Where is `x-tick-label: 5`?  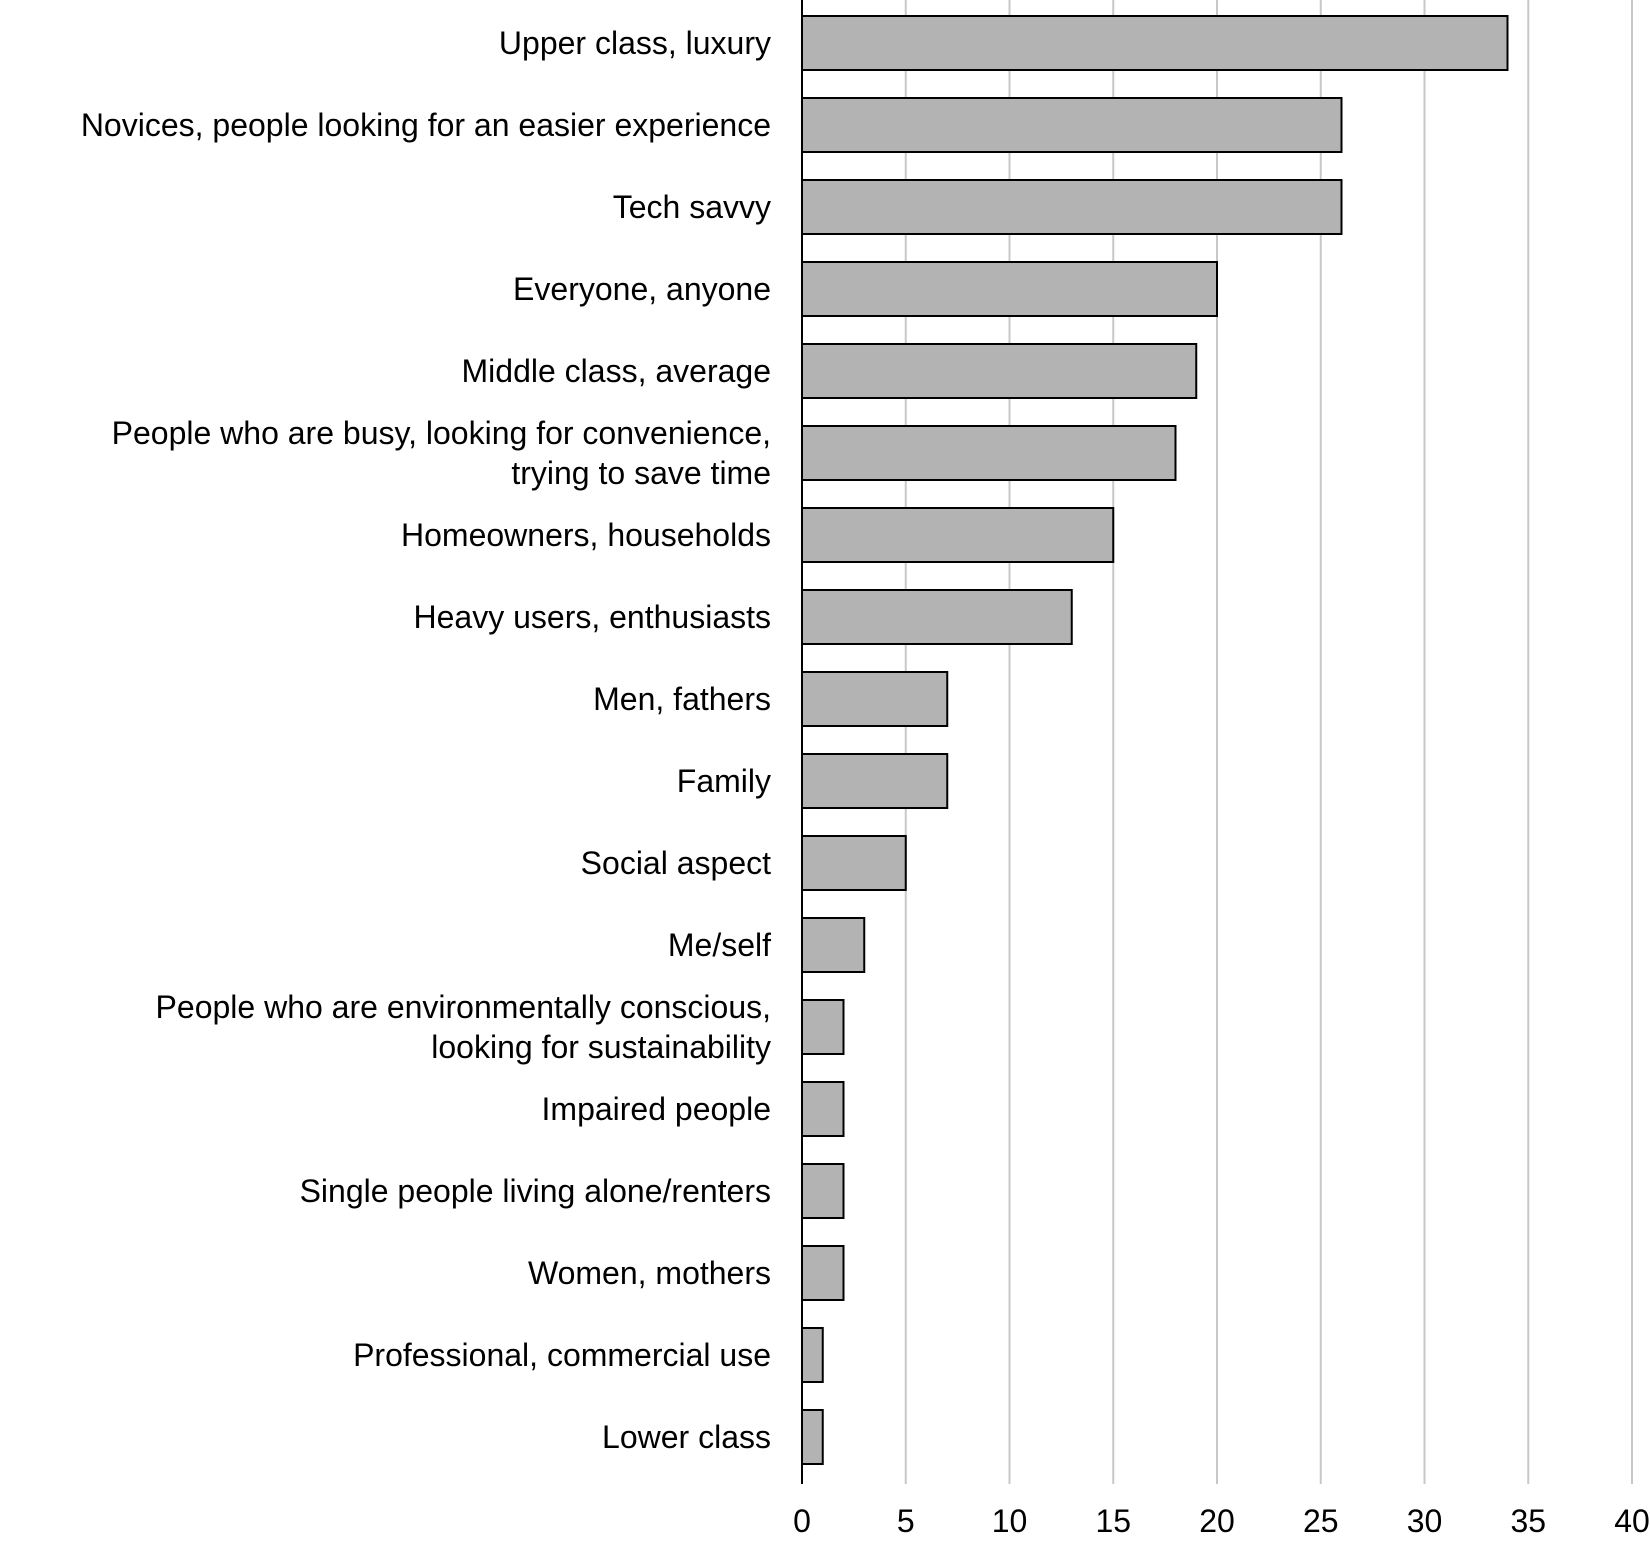
x-tick-label: 5 is located at coordinates (906, 1521).